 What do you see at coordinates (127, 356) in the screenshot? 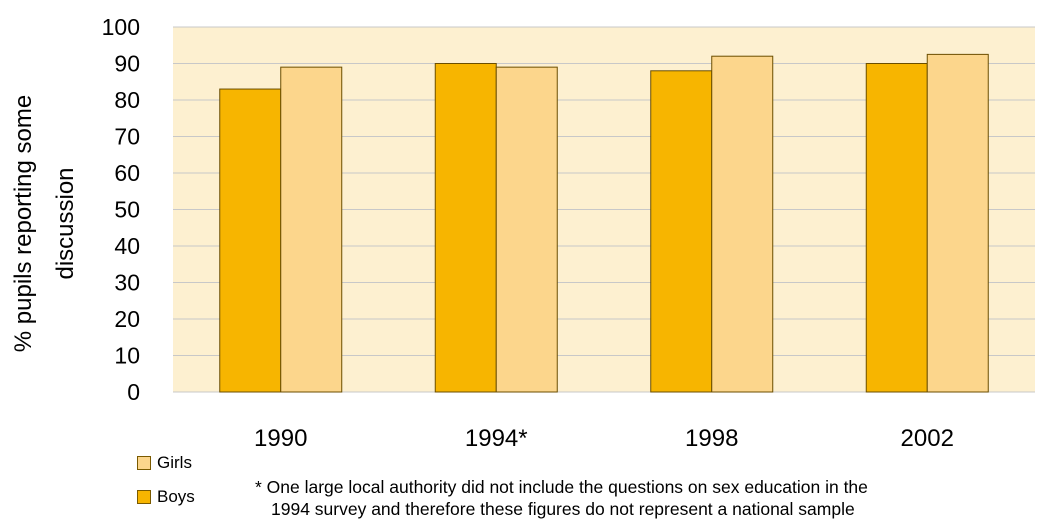
I see `y-tick-label: 10` at bounding box center [127, 356].